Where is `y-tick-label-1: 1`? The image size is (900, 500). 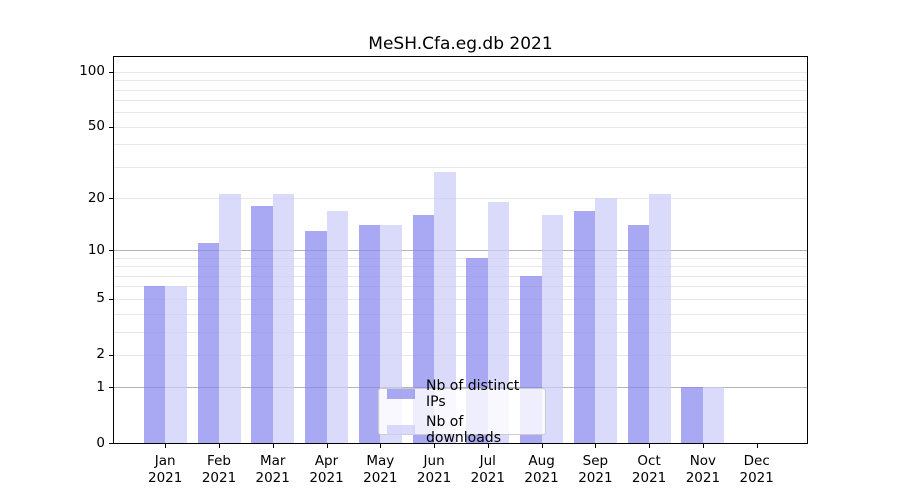
y-tick-label-1: 1 is located at coordinates (100, 386).